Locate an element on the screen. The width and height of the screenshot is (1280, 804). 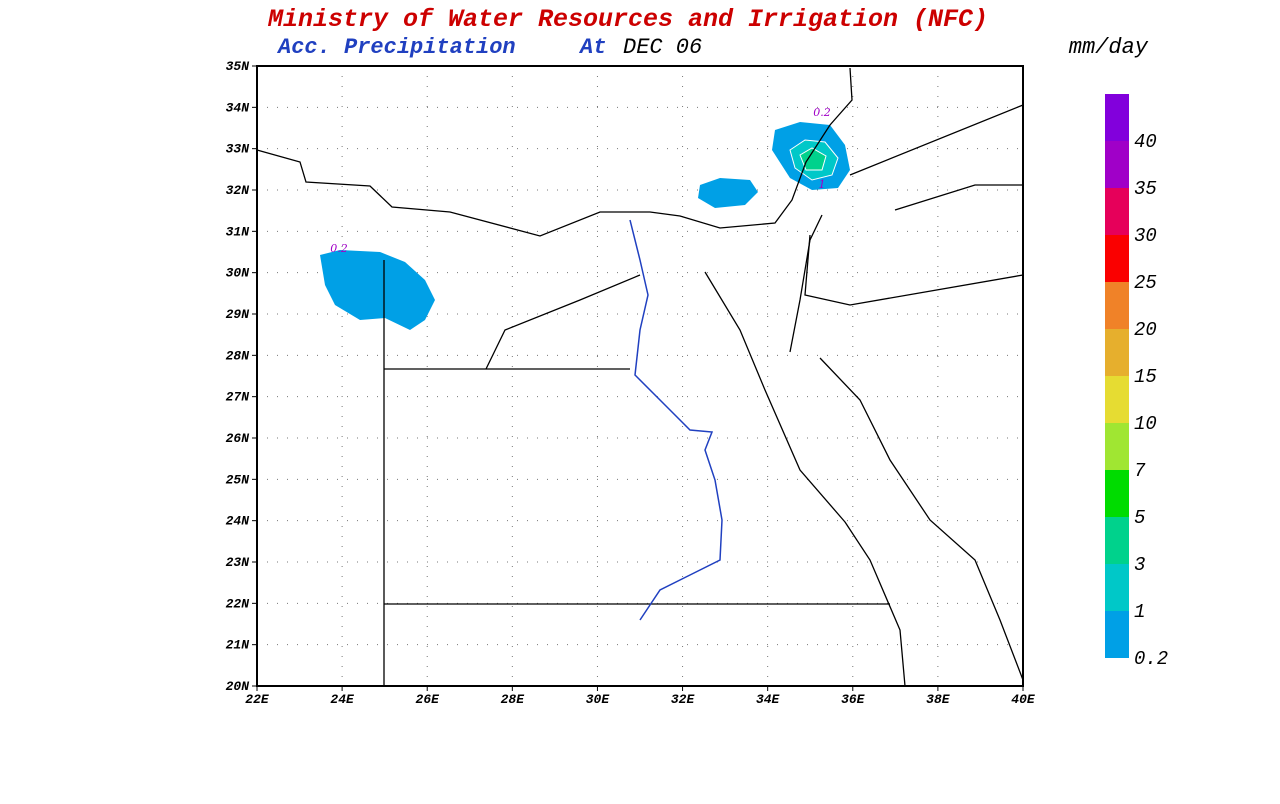
lon-tick-label: 26E is located at coordinates (428, 699).